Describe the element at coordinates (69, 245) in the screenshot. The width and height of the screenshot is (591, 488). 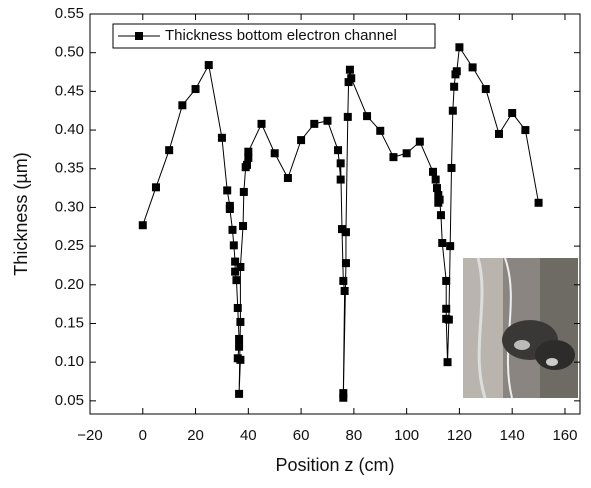
I see `y-tick-label: 0.25` at that location.